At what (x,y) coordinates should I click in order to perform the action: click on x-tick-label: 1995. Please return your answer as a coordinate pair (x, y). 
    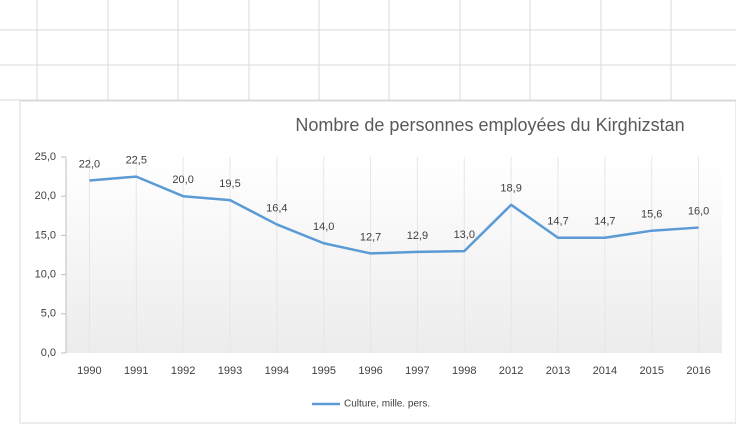
    Looking at the image, I should click on (323, 371).